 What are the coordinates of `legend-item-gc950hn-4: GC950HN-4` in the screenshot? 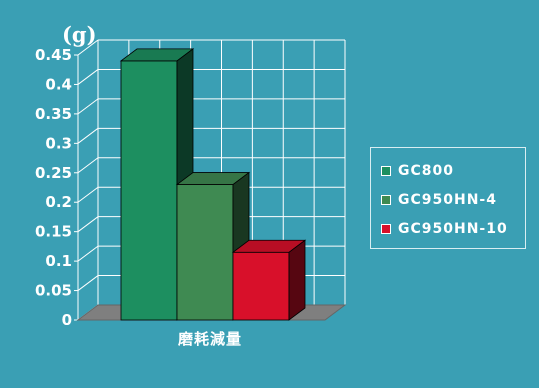 It's located at (453, 199).